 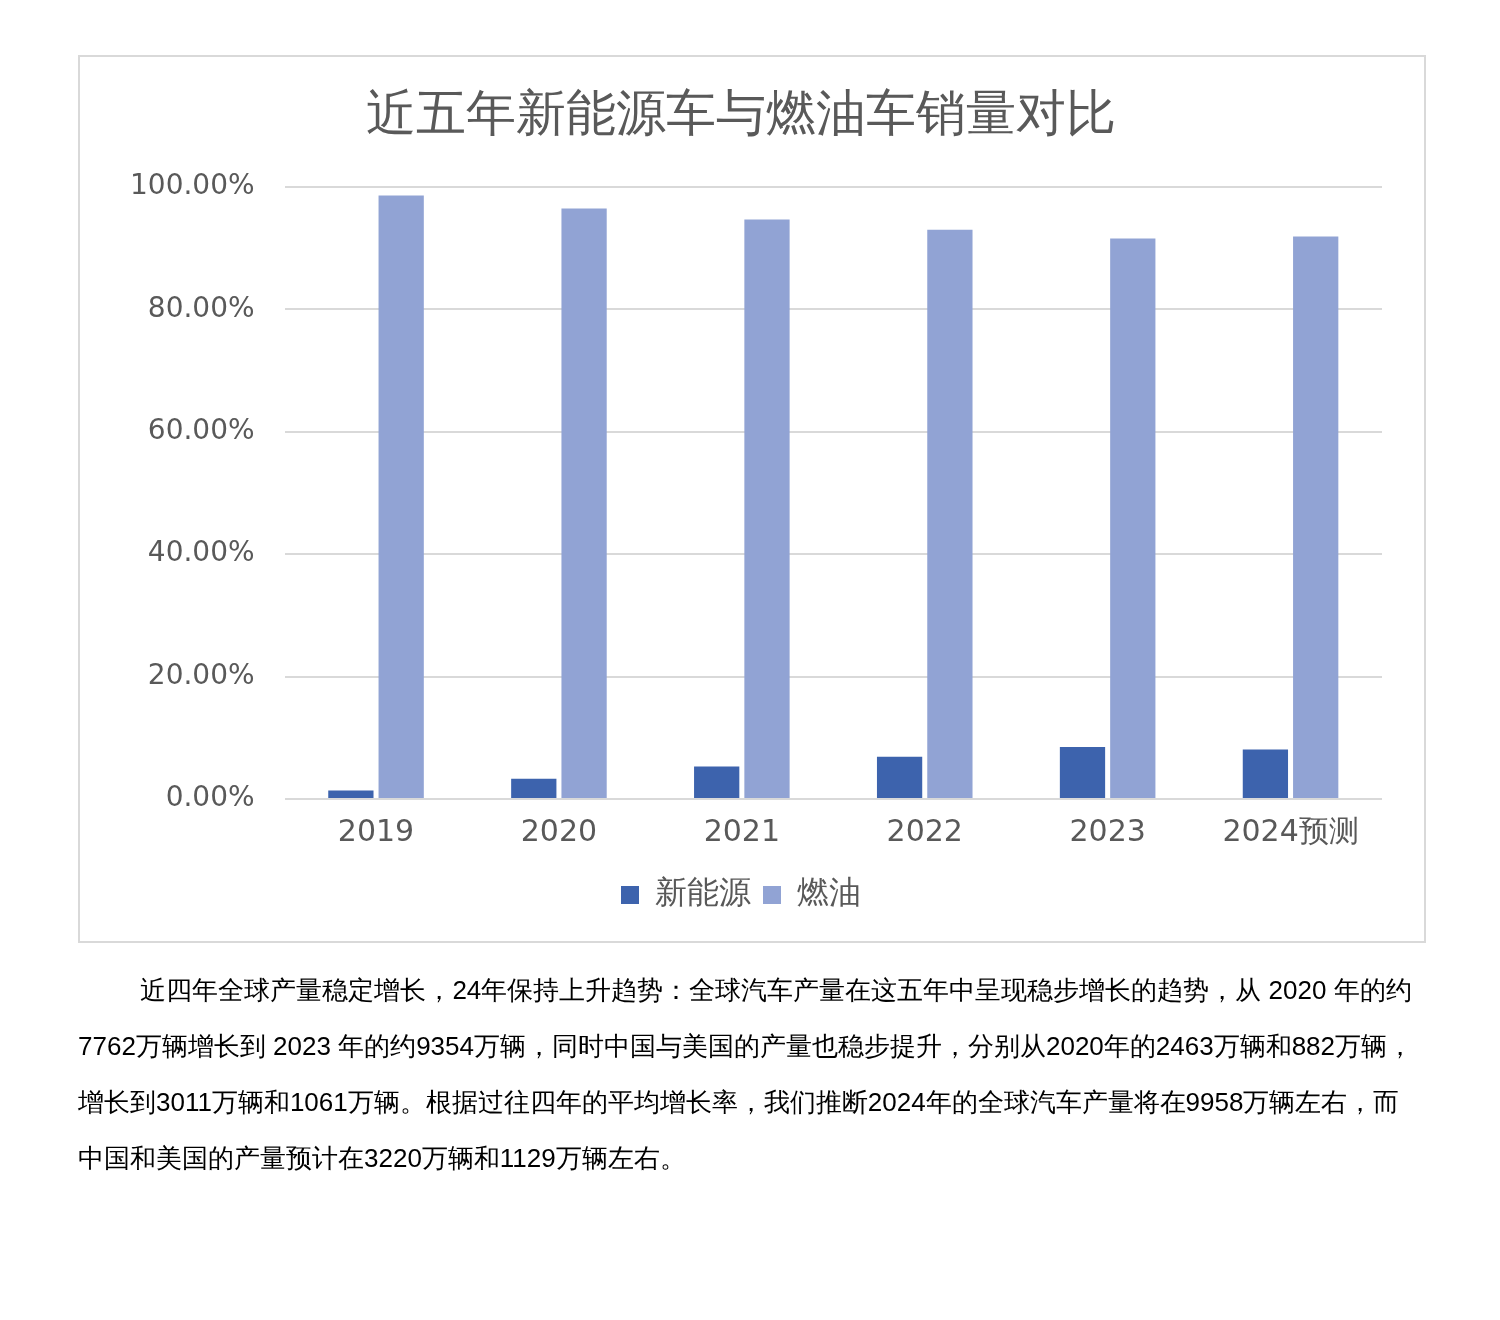 What do you see at coordinates (1107, 830) in the screenshot?
I see `x-tick-label: 2023` at bounding box center [1107, 830].